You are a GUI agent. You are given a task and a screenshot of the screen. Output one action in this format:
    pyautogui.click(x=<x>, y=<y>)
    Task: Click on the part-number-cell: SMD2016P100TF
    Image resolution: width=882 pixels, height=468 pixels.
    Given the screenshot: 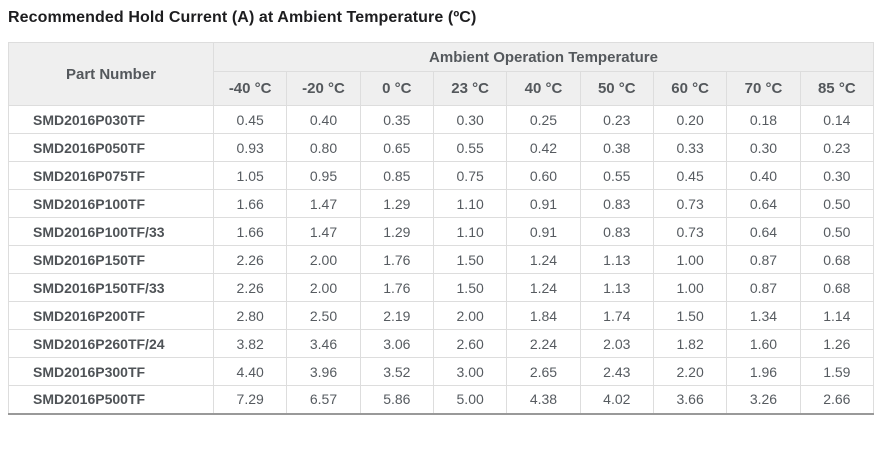 What is the action you would take?
    pyautogui.click(x=111, y=203)
    